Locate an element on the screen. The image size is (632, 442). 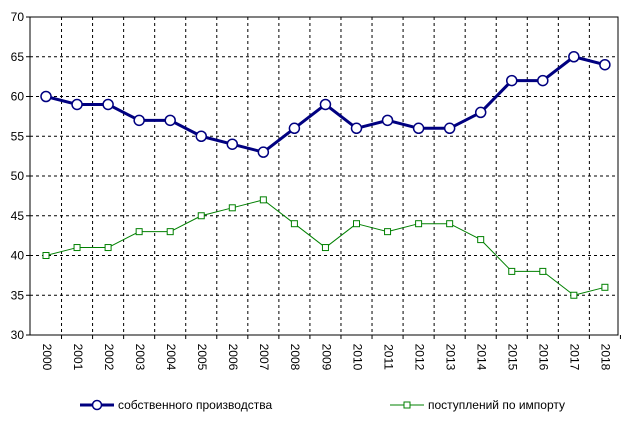
y-tick-label: 50 is located at coordinates (18, 176).